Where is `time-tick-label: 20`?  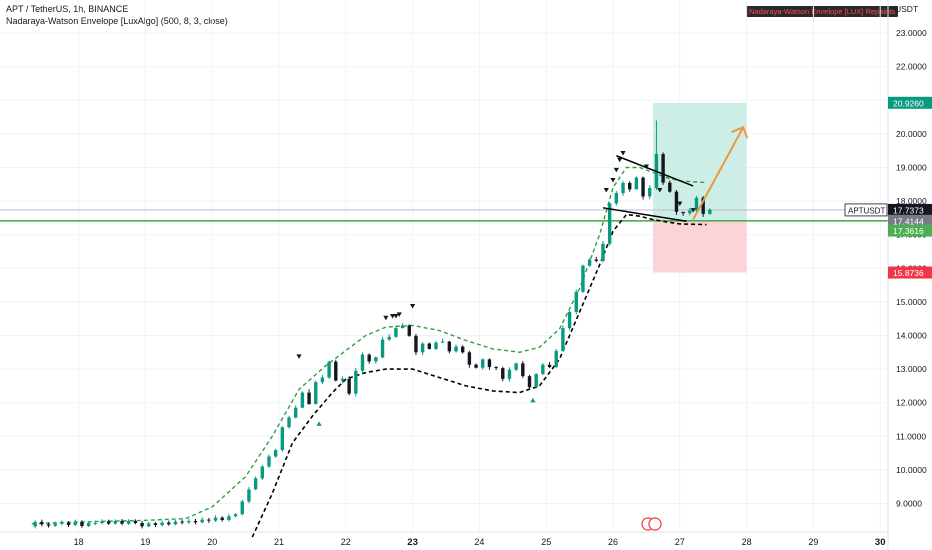
time-tick-label: 20 is located at coordinates (212, 542).